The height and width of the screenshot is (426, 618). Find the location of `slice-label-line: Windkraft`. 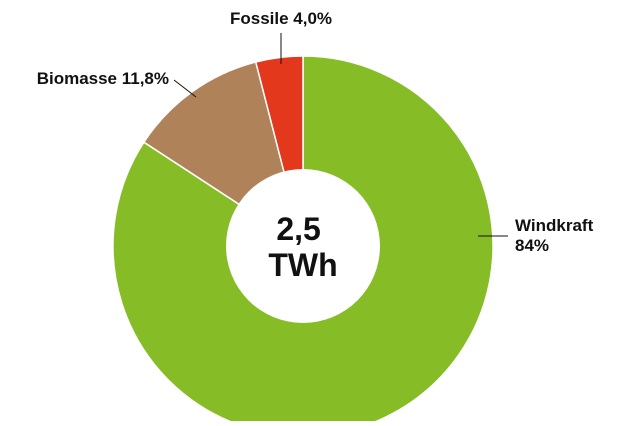

slice-label-line: Windkraft is located at coordinates (554, 225).